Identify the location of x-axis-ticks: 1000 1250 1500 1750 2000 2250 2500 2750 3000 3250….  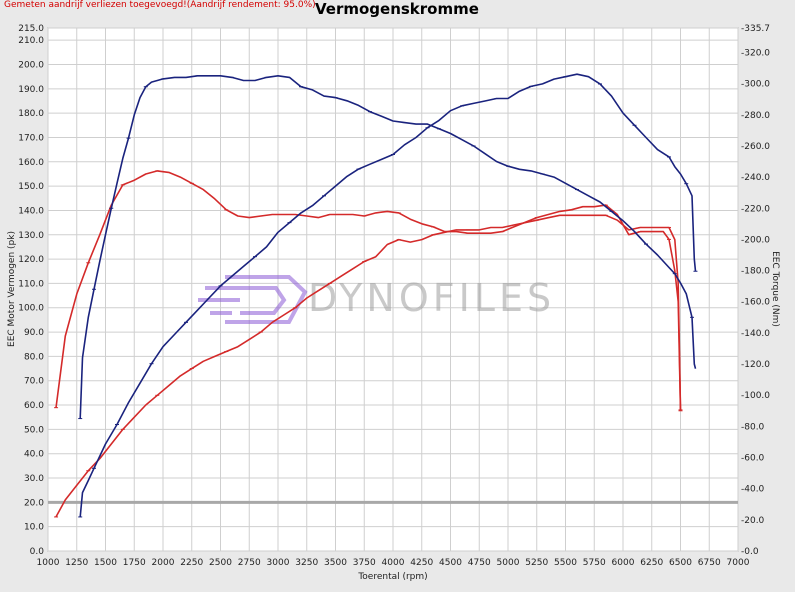
(393, 563).